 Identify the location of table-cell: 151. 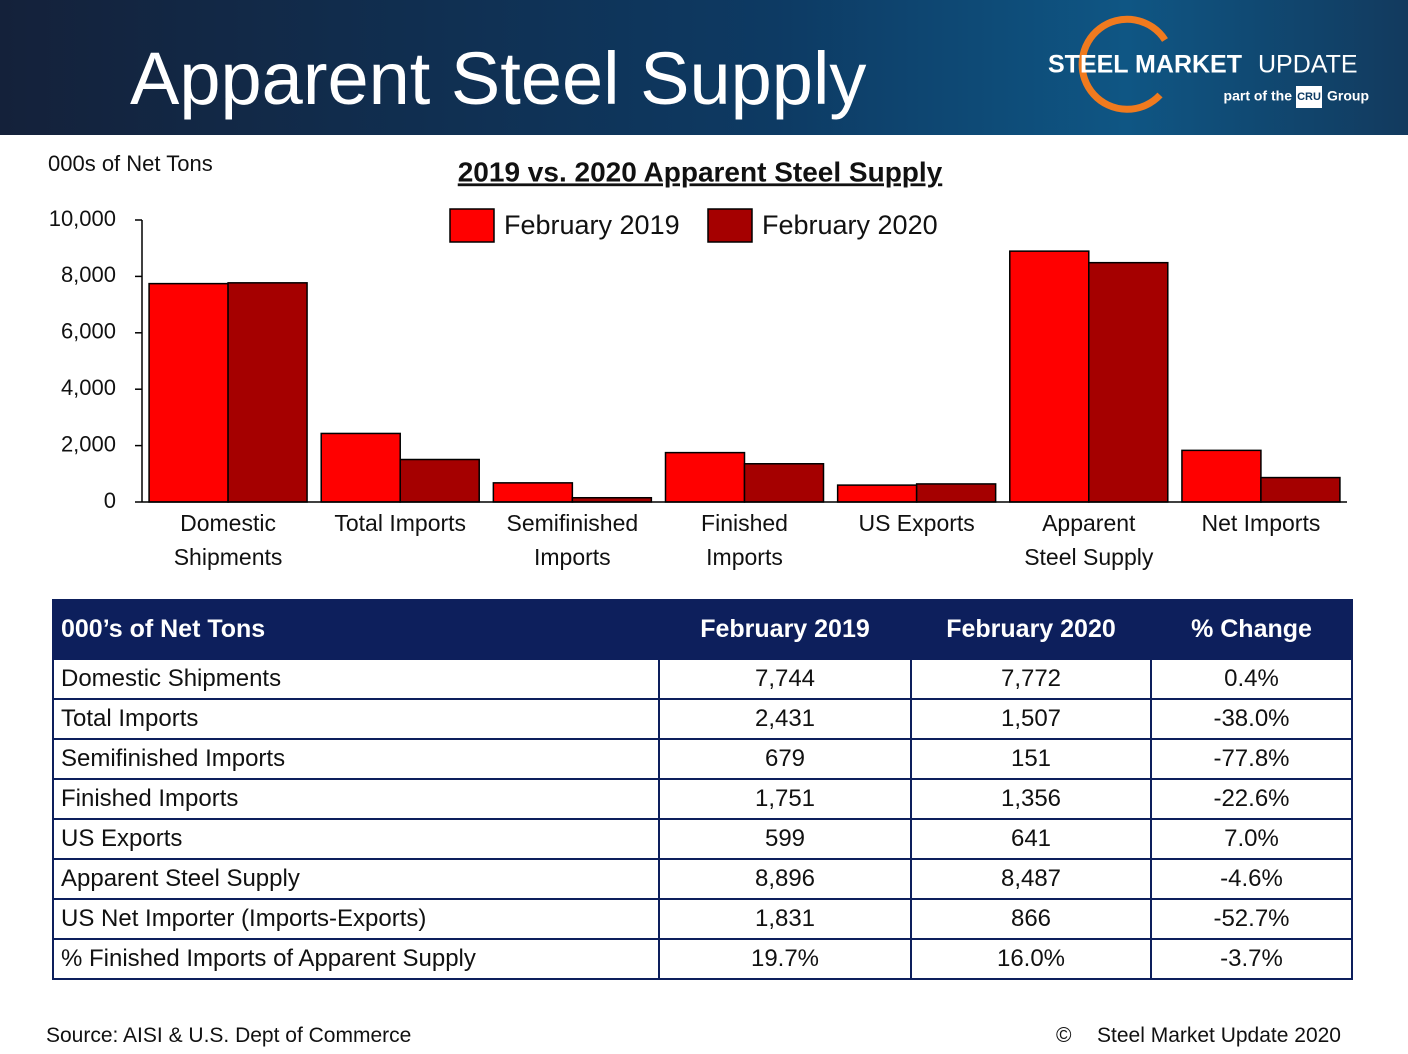
(1031, 759).